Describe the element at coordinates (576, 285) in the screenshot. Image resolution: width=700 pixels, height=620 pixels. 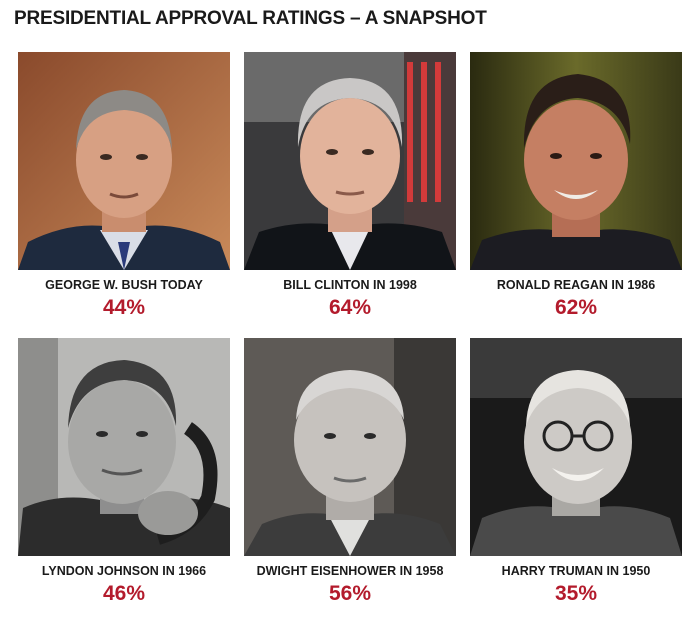
I see `president-name: RONALD REAGAN IN 1986` at that location.